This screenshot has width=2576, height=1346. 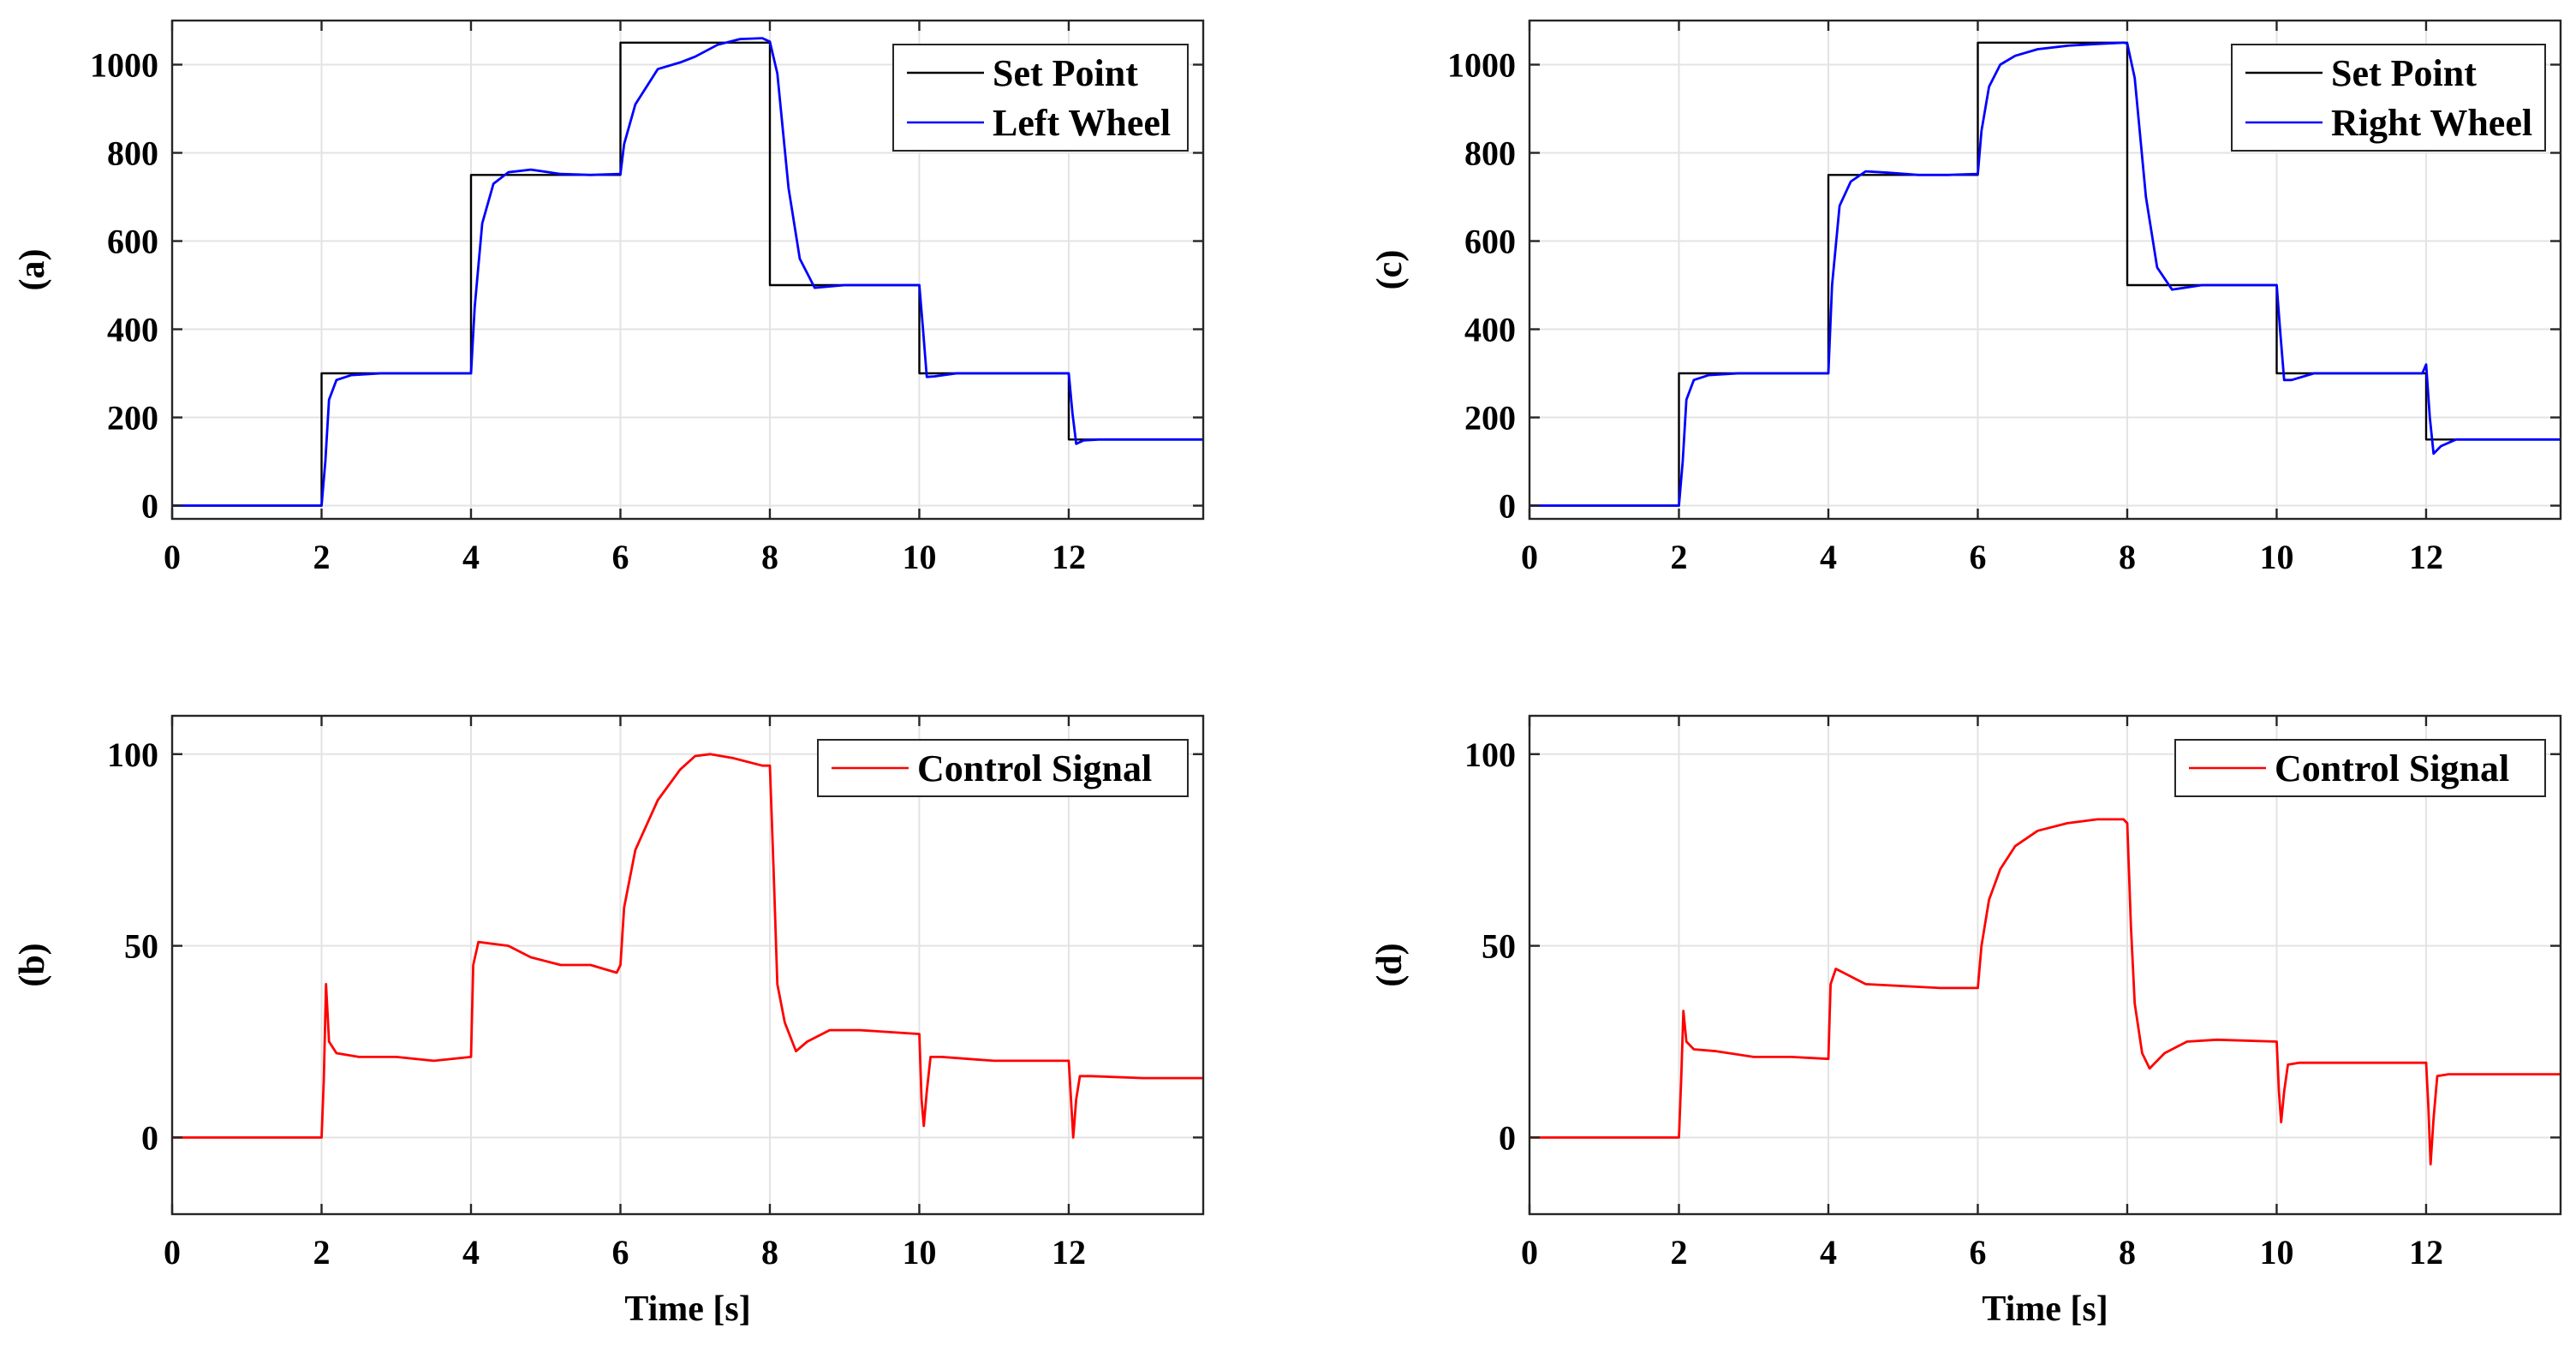 I want to click on y-axis-label: (a), so click(x=32, y=270).